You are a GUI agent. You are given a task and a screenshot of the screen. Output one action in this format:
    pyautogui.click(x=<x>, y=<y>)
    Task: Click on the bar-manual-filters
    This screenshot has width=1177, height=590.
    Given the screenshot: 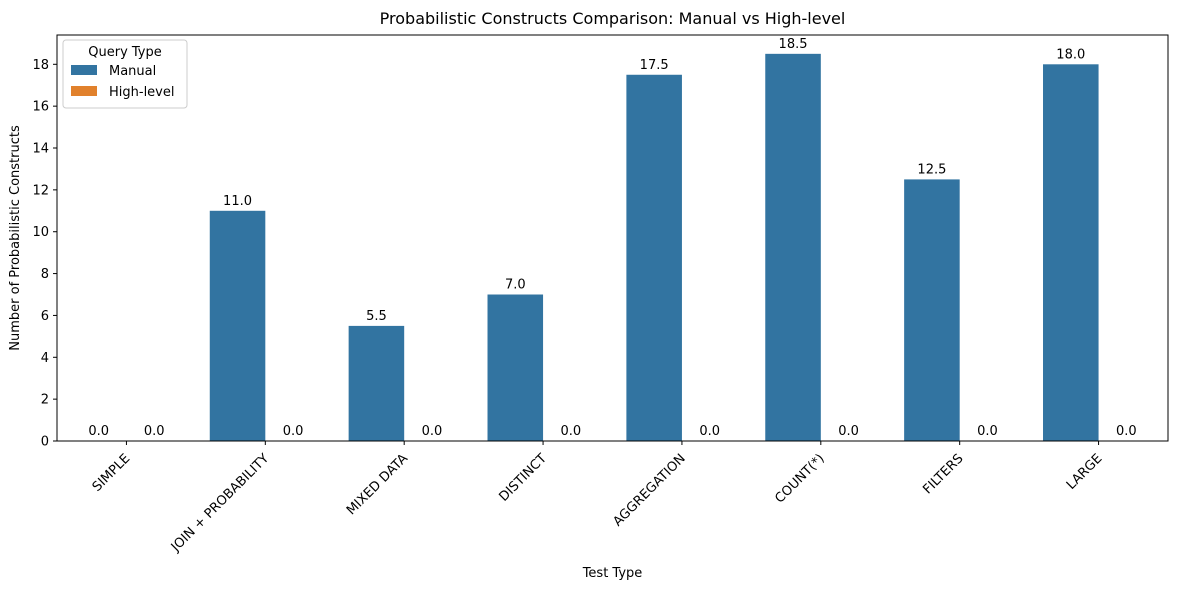 What is the action you would take?
    pyautogui.click(x=932, y=310)
    